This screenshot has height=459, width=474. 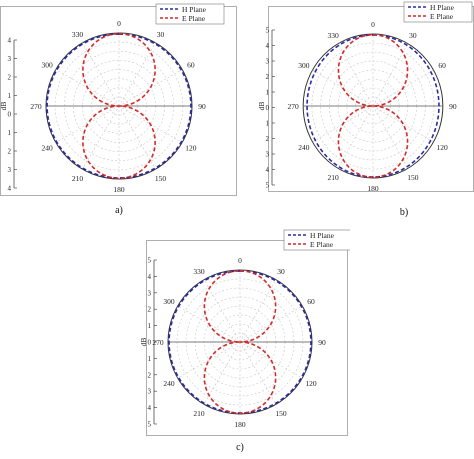 I want to click on panel-label: b), so click(x=404, y=212).